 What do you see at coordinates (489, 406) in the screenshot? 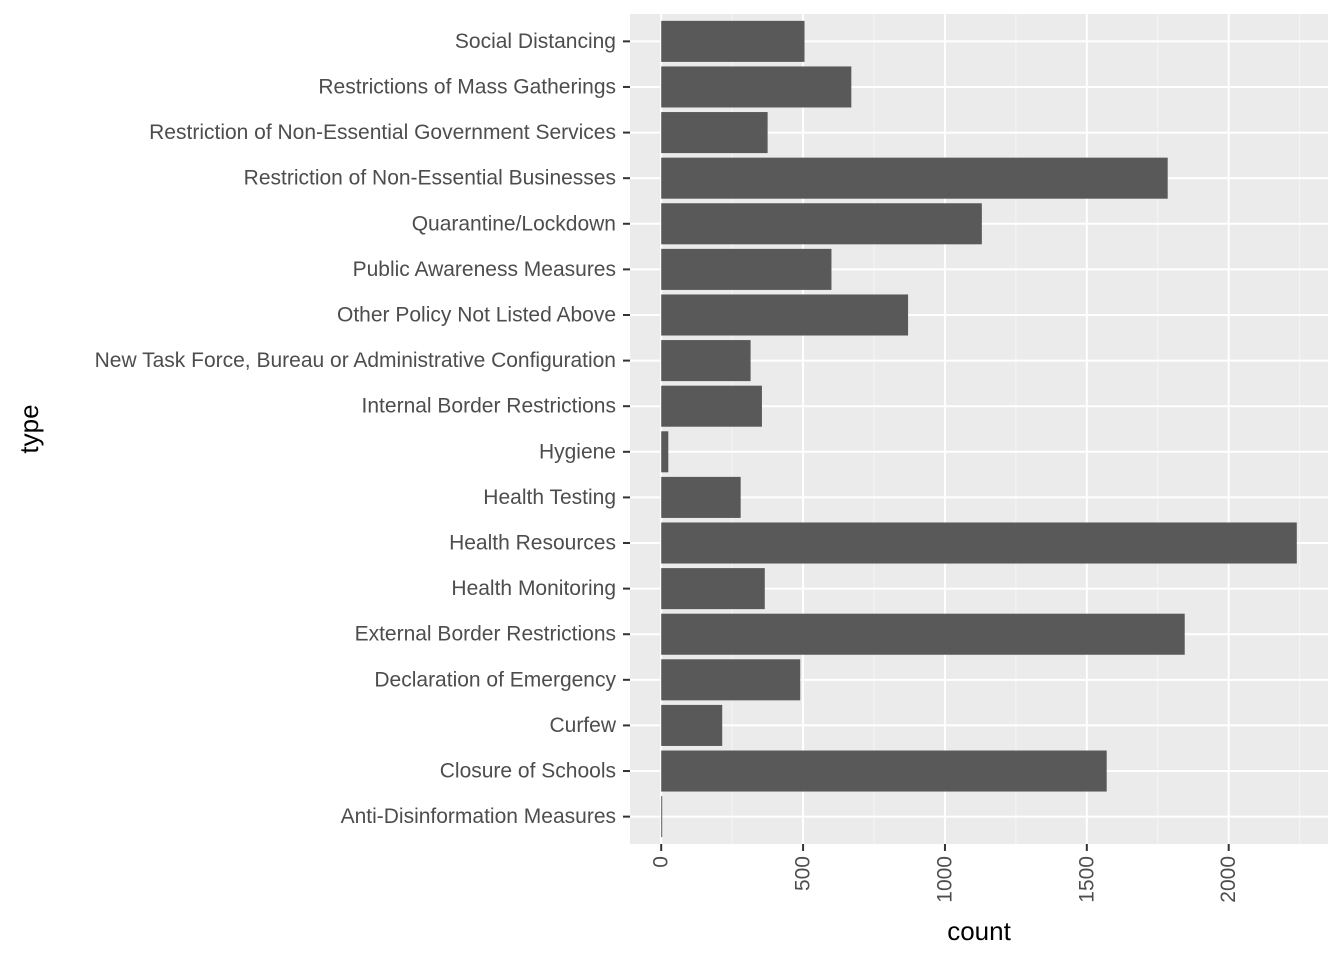
I see `category-label: Internal Border Restrictions` at bounding box center [489, 406].